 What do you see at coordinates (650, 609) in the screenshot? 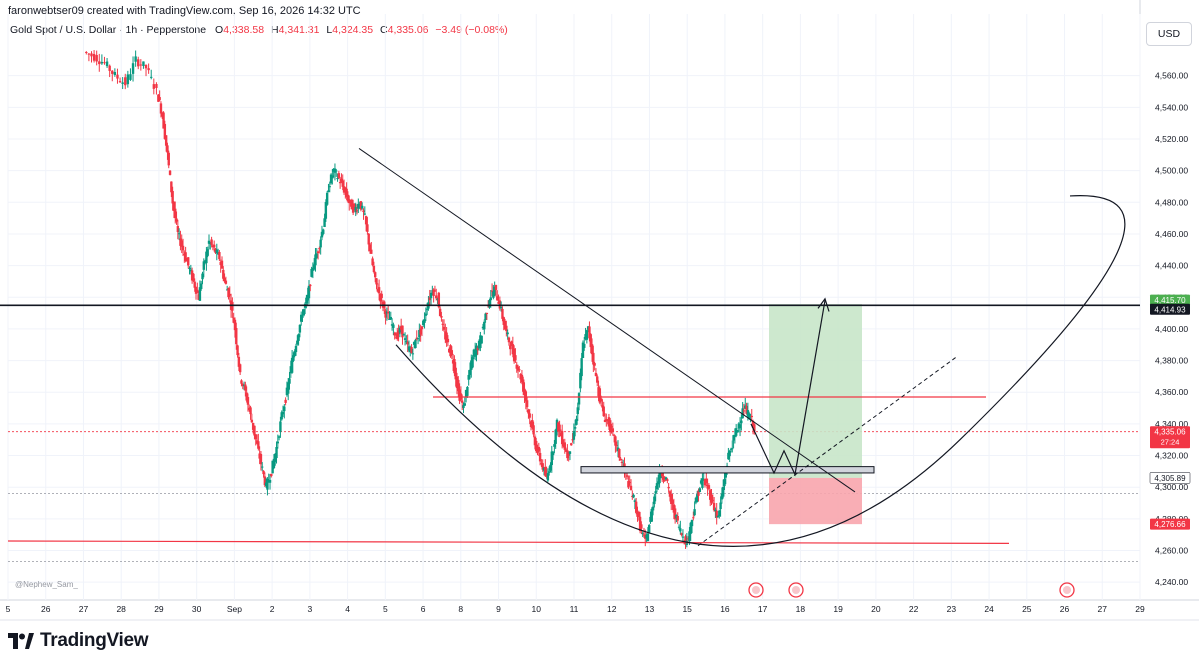
I see `x-tick-label: 13` at bounding box center [650, 609].